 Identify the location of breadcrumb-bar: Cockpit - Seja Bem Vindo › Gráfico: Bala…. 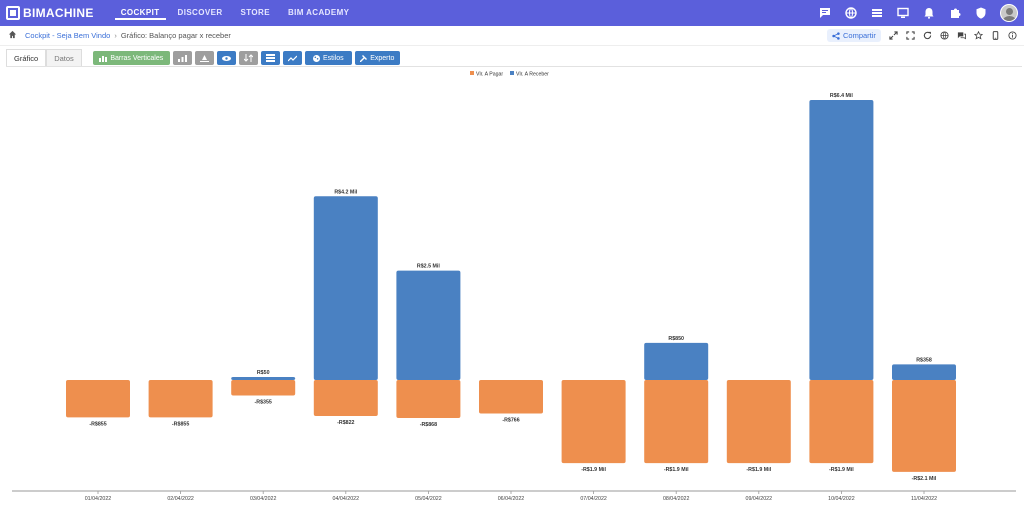
(512, 36).